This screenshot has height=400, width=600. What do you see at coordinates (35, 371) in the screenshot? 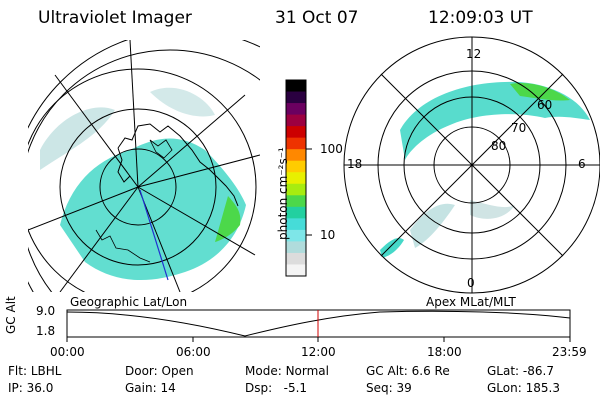
I see `status-flt: Flt: LBHL` at bounding box center [35, 371].